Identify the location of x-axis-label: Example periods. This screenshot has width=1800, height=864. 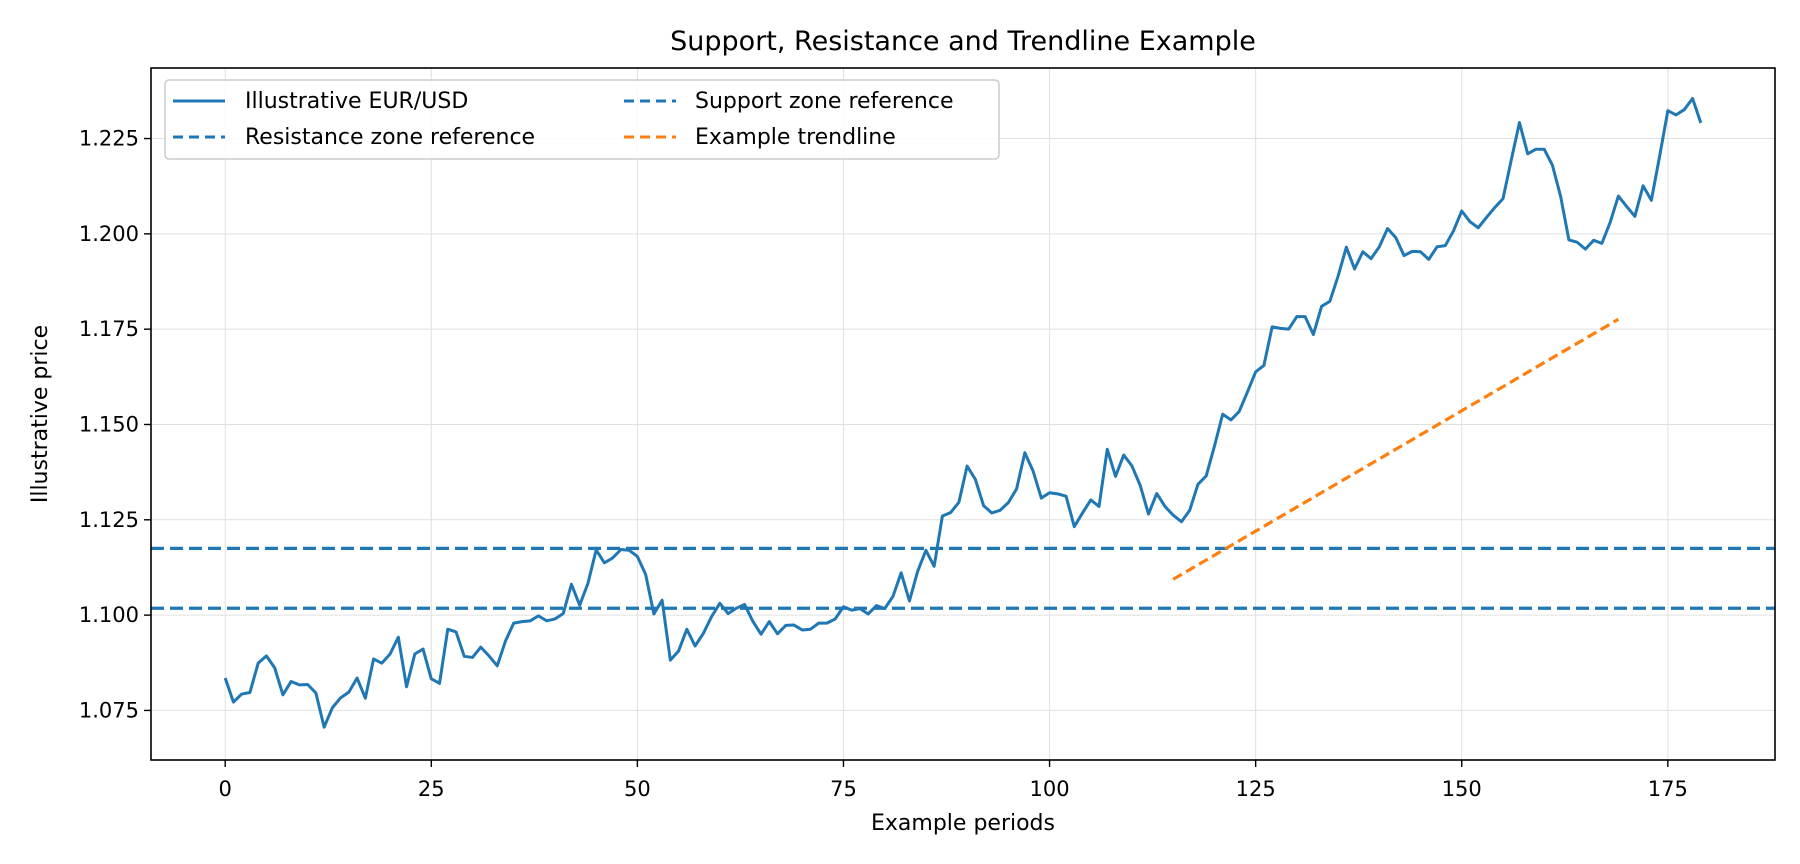
(963, 823).